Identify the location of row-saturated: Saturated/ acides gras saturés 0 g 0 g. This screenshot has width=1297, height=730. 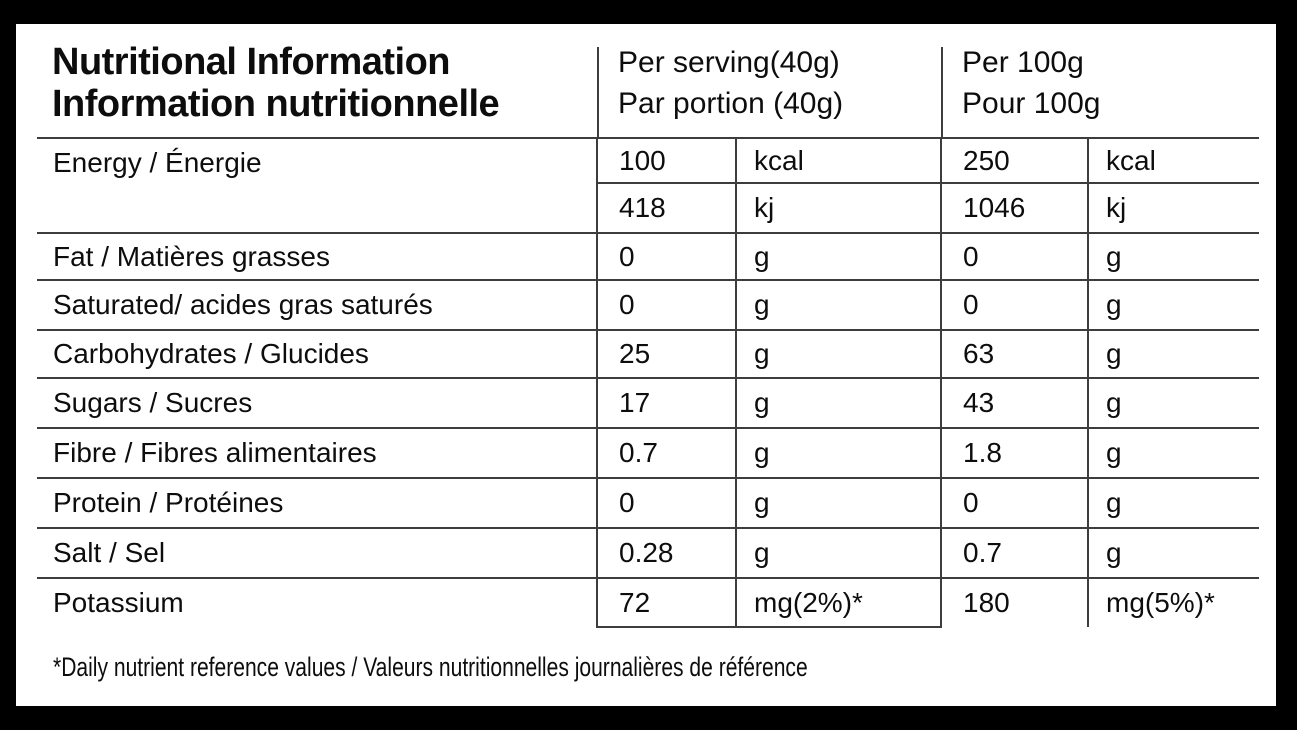
(648, 304).